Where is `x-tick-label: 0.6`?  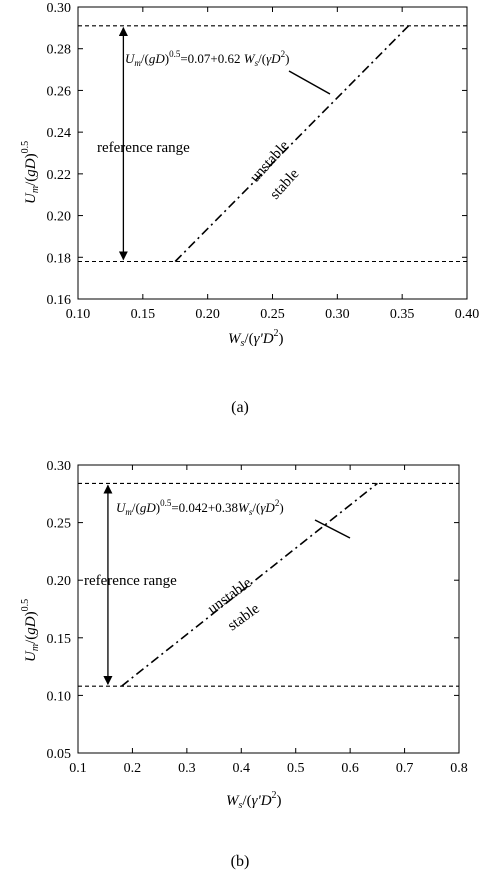
x-tick-label: 0.6 is located at coordinates (350, 768).